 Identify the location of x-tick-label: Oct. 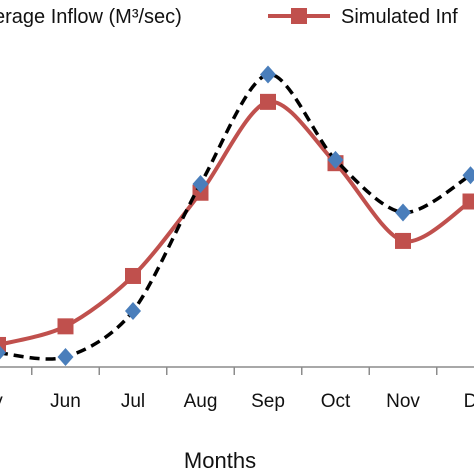
(336, 401).